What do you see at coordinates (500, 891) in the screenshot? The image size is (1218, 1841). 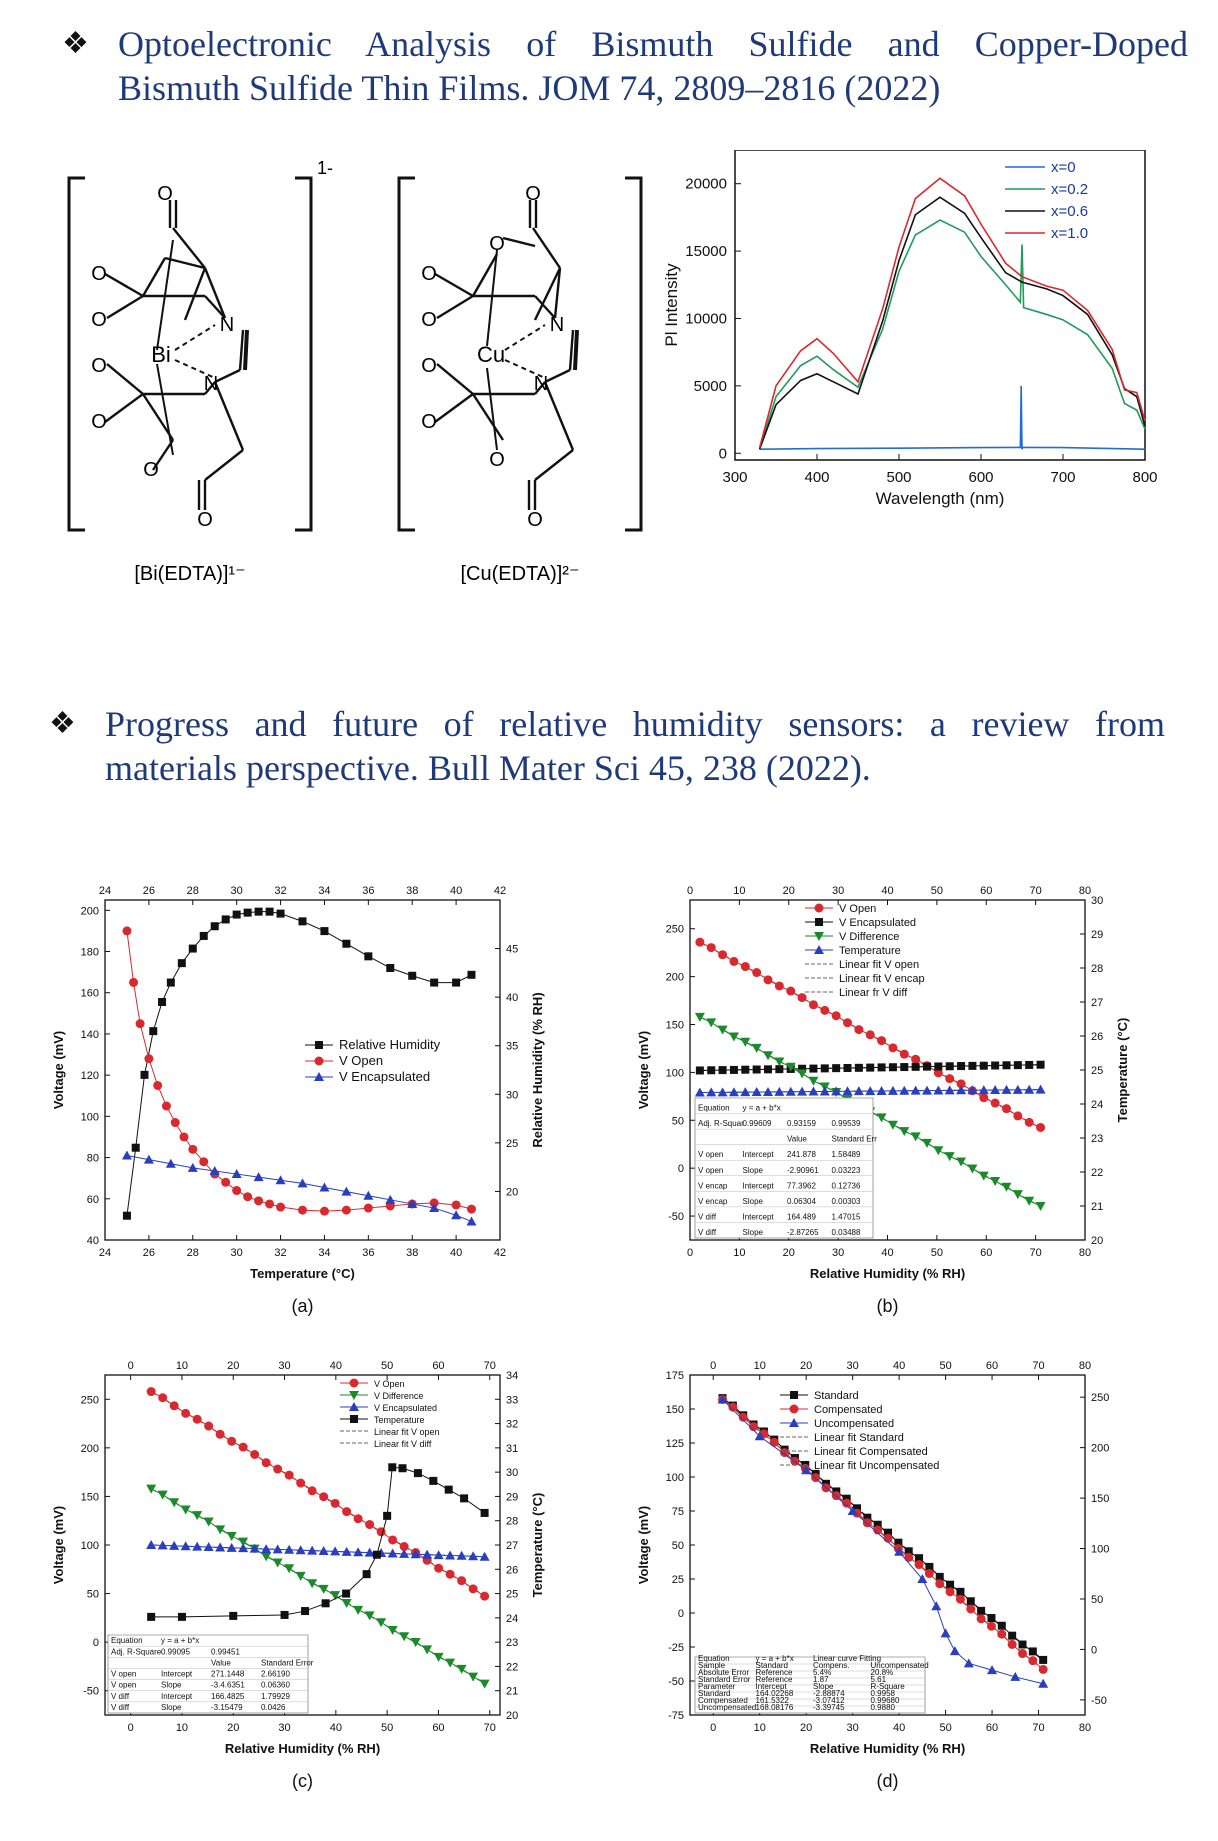 I see `x-tick-label-top: 42` at bounding box center [500, 891].